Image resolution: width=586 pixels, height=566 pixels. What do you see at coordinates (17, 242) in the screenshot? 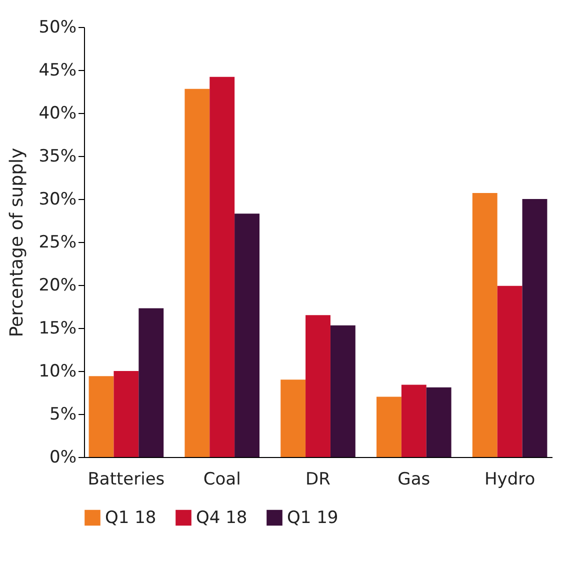
I see `y-axis-title: Percentage of supply` at bounding box center [17, 242].